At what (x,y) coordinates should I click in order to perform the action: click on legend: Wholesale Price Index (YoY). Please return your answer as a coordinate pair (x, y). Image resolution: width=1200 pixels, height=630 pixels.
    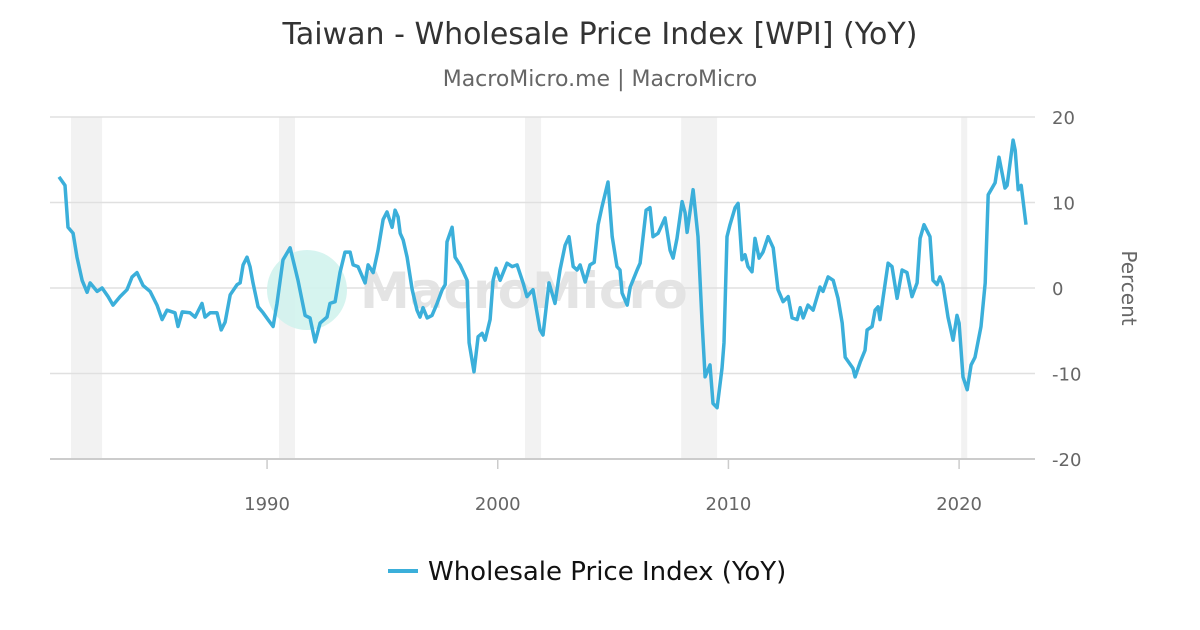
    Looking at the image, I should click on (587, 572).